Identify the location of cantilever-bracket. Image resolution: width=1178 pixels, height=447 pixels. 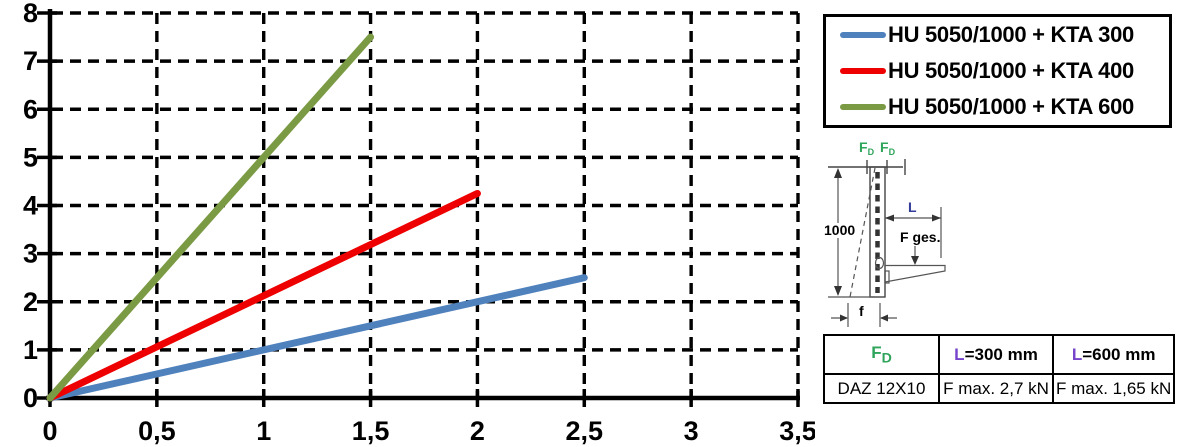
(915, 273).